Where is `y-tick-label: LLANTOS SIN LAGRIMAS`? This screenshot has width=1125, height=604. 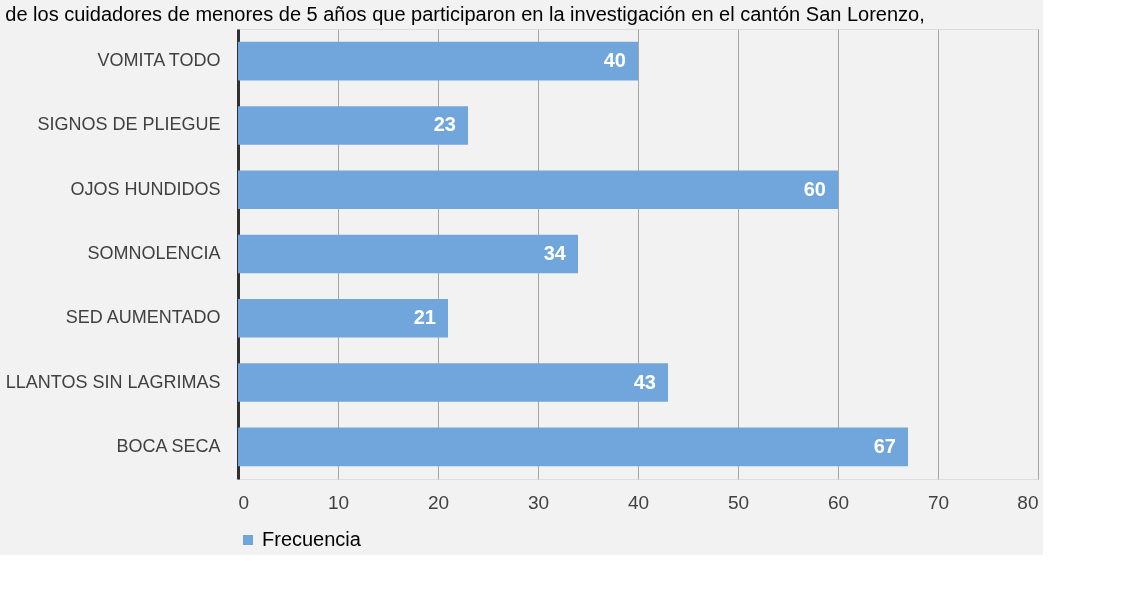
y-tick-label: LLANTOS SIN LAGRIMAS is located at coordinates (113, 381).